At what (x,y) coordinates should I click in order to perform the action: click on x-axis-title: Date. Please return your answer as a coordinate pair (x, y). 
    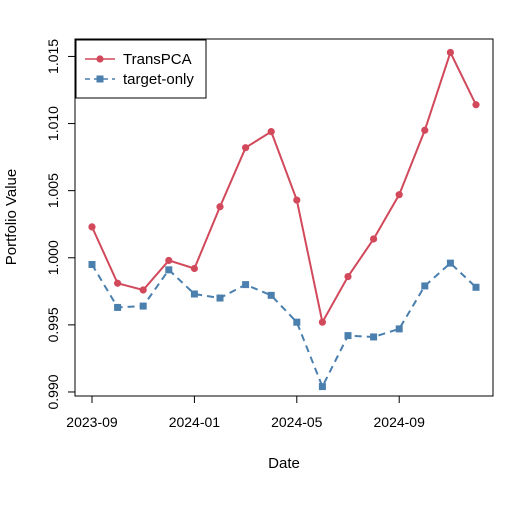
    Looking at the image, I should click on (284, 463).